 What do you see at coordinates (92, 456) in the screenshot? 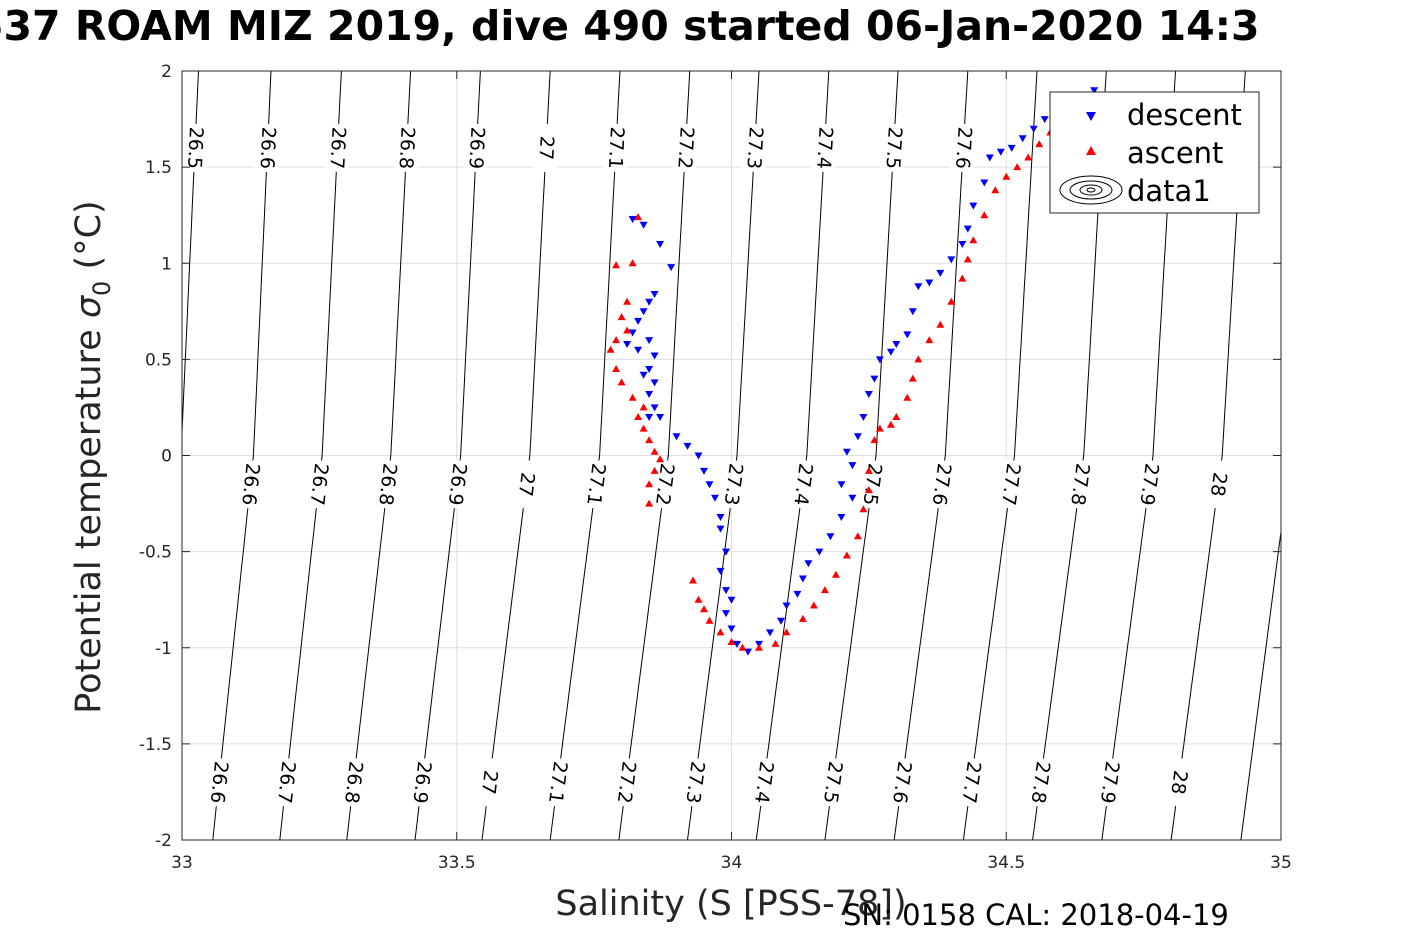
I see `y-axis-label: Potential temperature σ0 (°C)` at bounding box center [92, 456].